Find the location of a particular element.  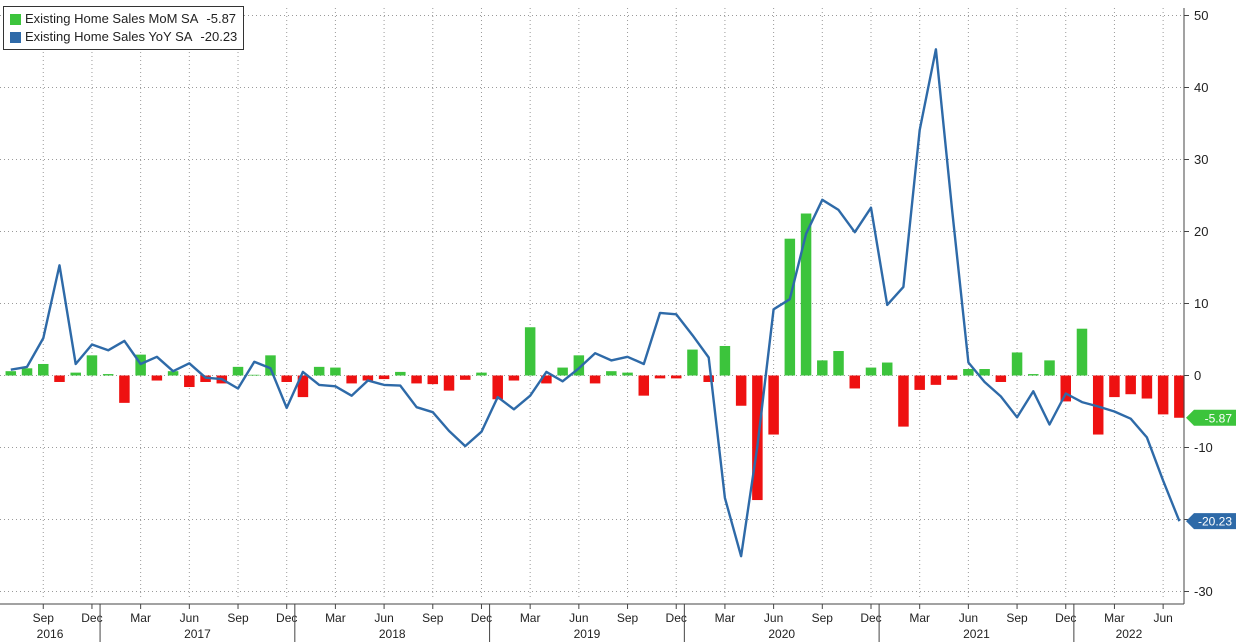

x-year-label: 2018 is located at coordinates (392, 634).